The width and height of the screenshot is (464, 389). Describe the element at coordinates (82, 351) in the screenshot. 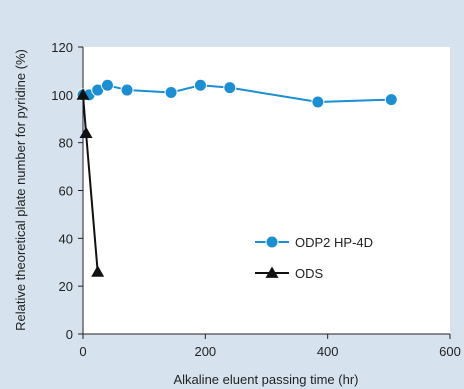

I see `x-tick-label: 0` at that location.